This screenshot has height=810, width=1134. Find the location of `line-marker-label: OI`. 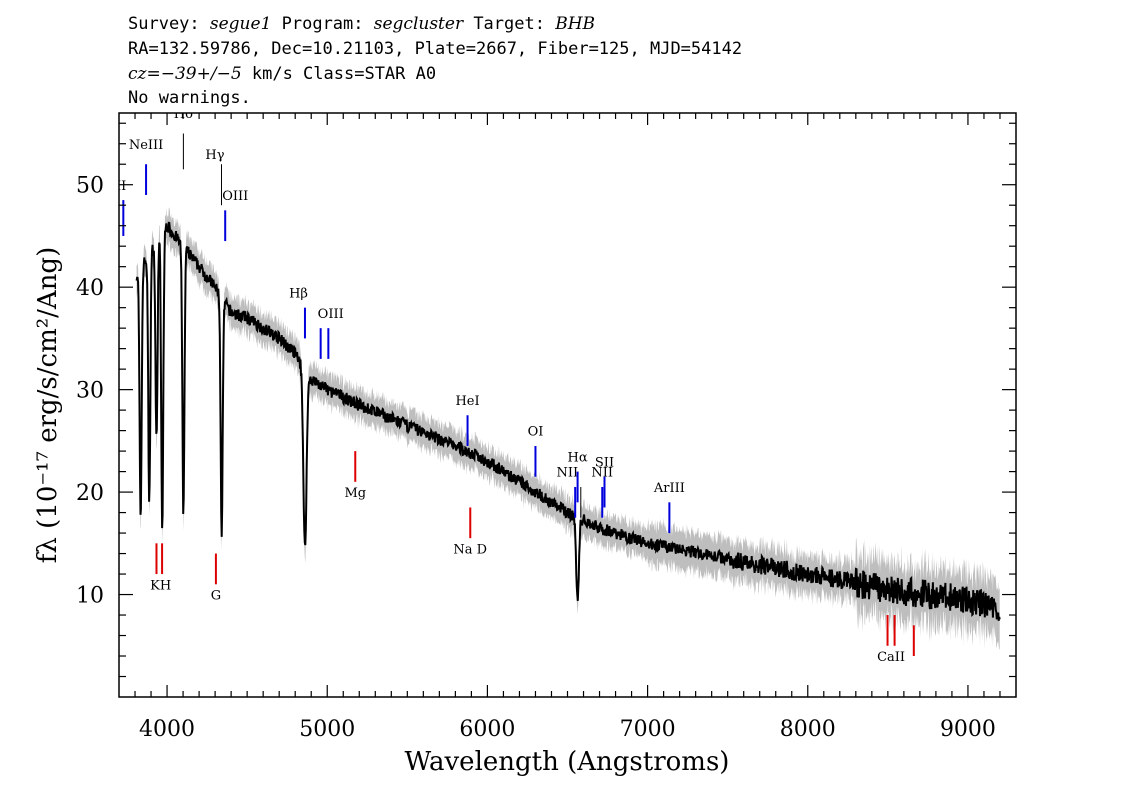

line-marker-label: OI is located at coordinates (536, 432).